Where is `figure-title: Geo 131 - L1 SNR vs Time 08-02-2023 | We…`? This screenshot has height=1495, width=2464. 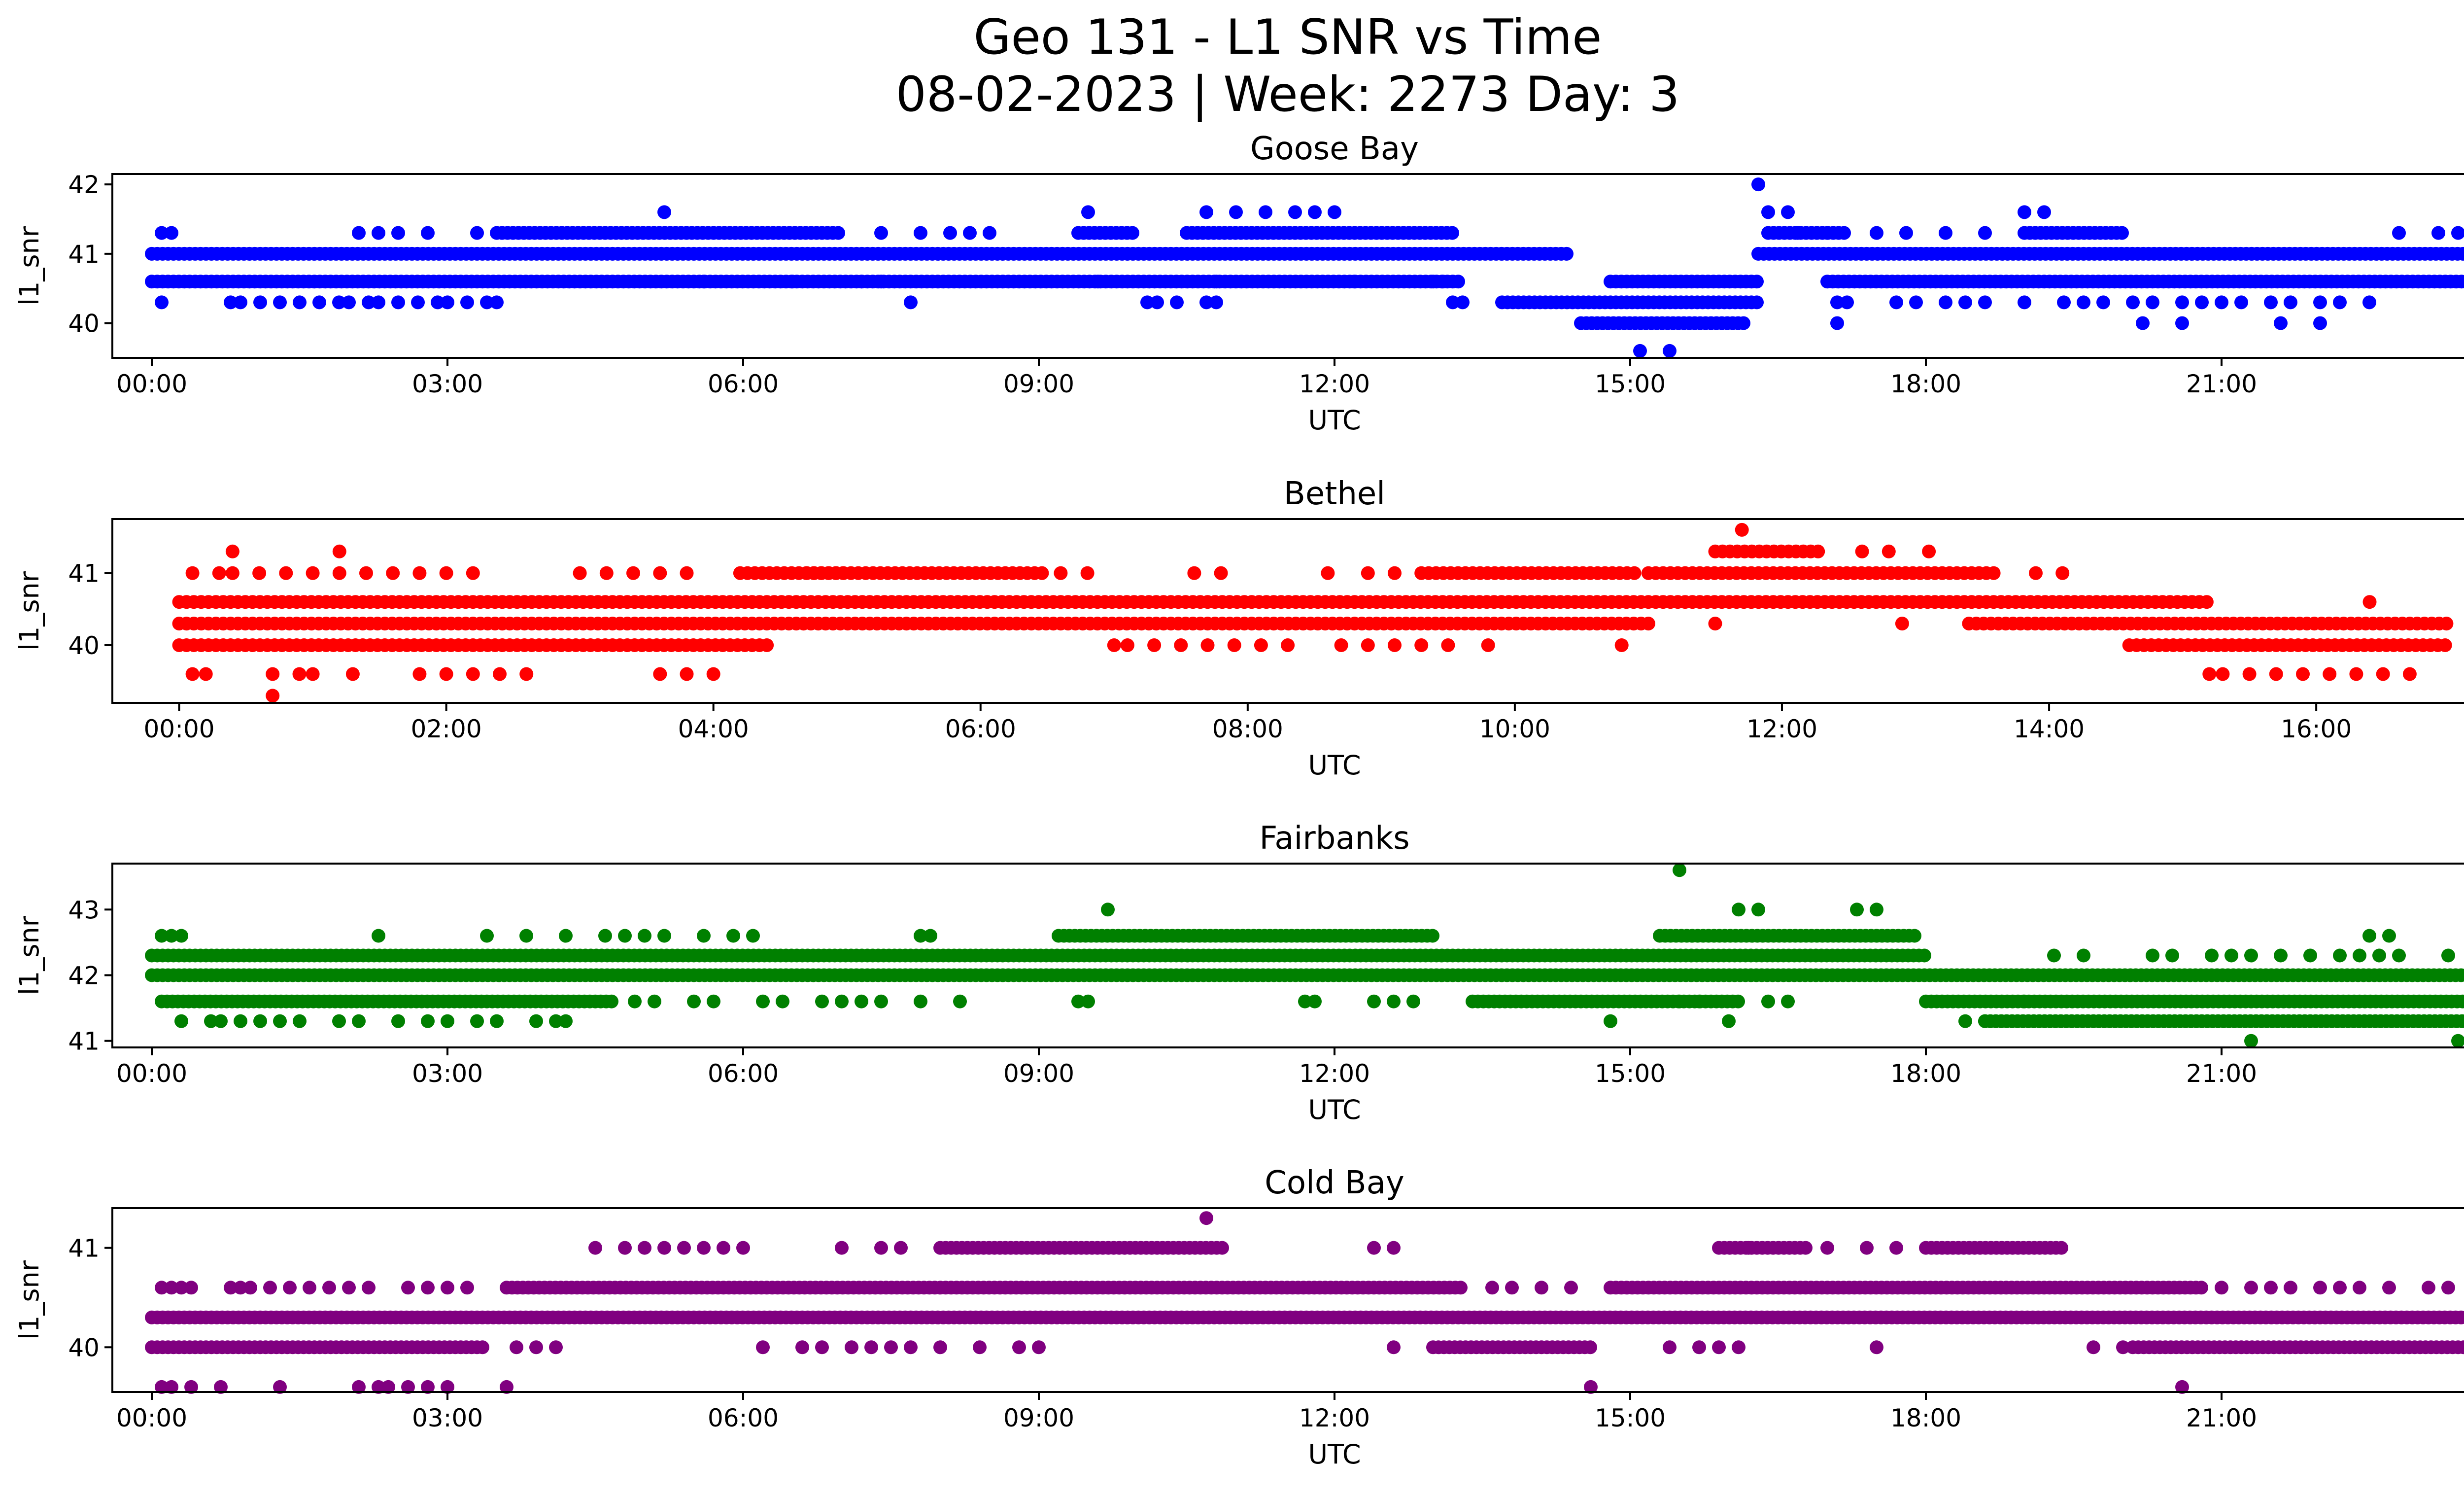
figure-title: Geo 131 - L1 SNR vs Time 08-02-2023 | We… is located at coordinates (1232, 66).